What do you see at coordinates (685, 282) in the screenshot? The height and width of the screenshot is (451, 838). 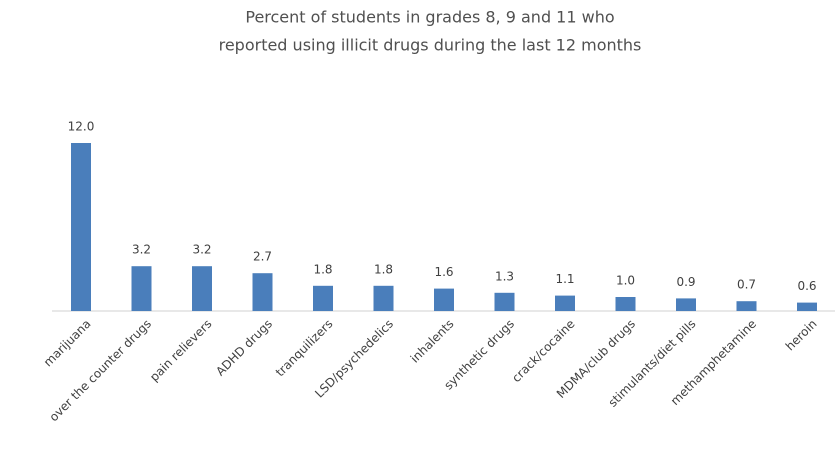 I see `data-label: 0.9` at bounding box center [685, 282].